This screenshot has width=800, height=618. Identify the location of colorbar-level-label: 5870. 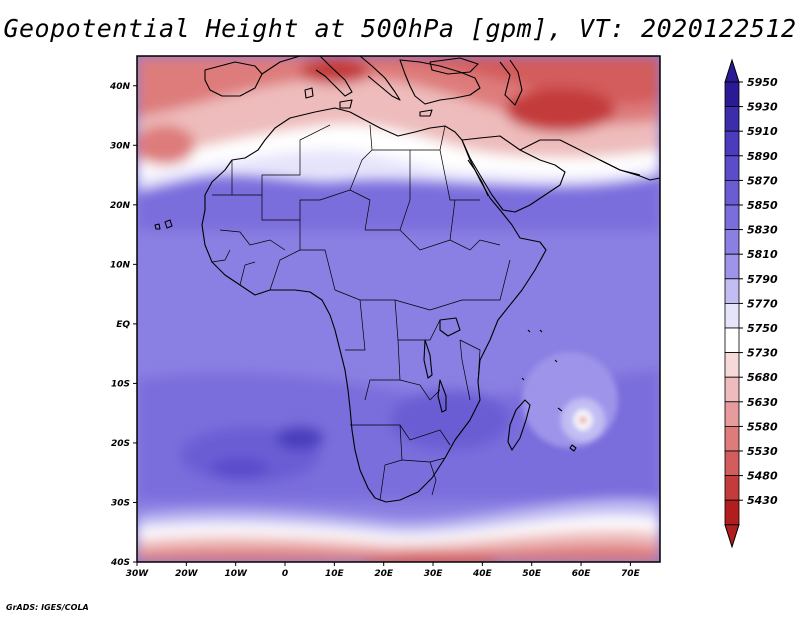
(762, 180).